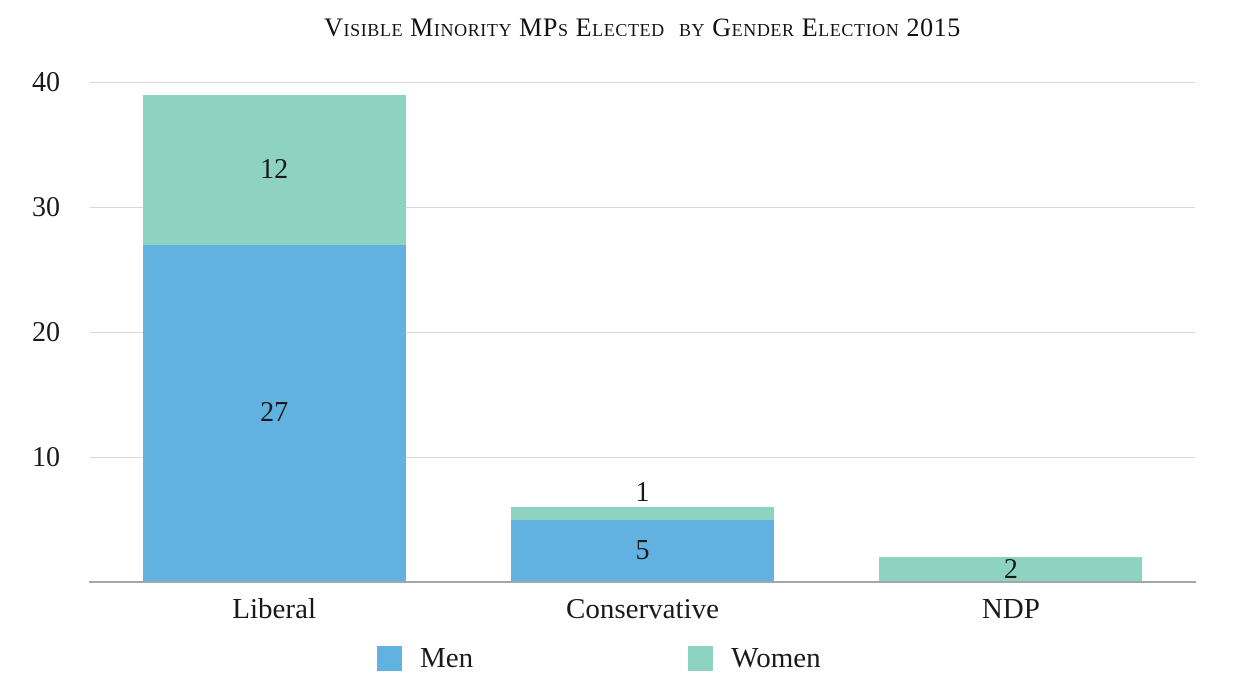 This screenshot has width=1240, height=688. I want to click on bar-liberal-women, so click(274, 169).